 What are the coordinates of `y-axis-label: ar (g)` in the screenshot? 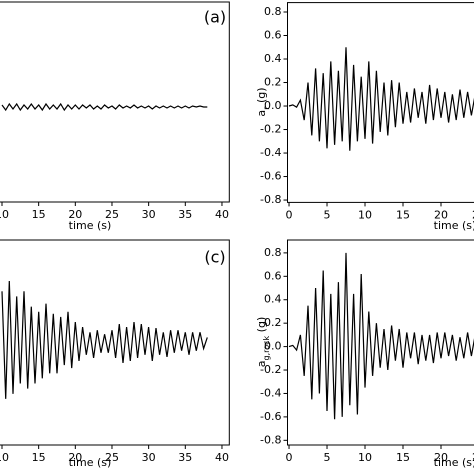 It's located at (263, 101).